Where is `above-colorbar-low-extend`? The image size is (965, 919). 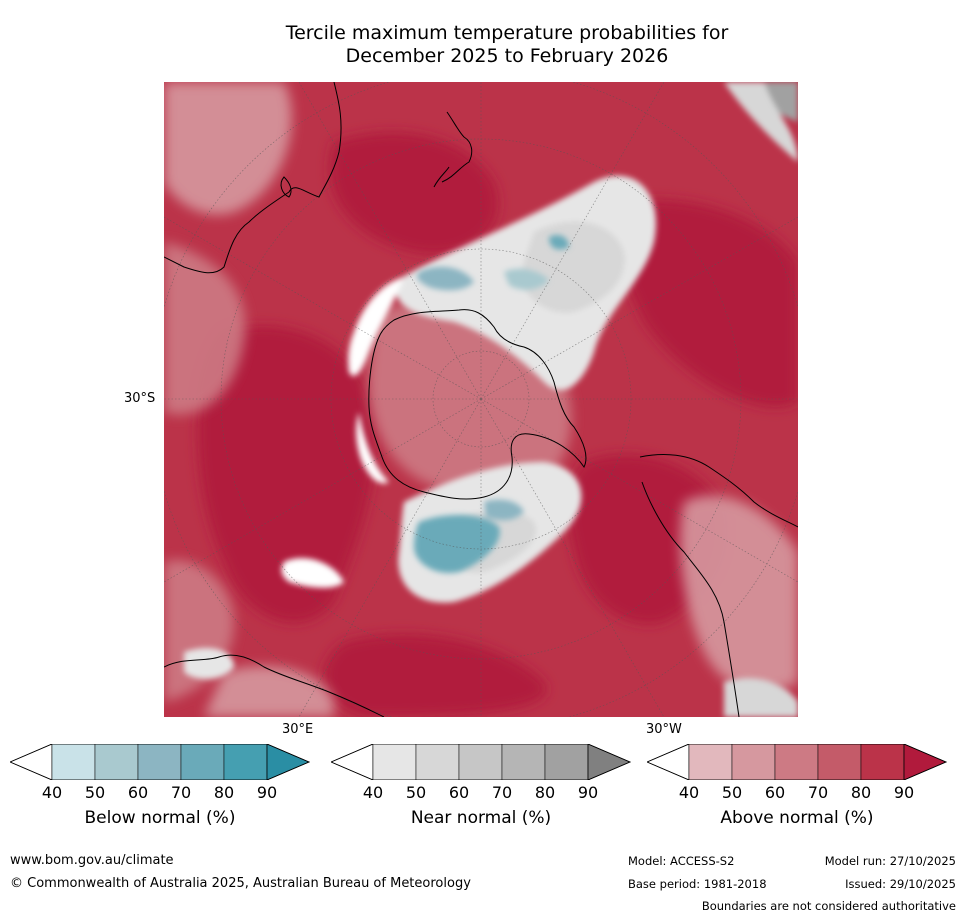
above-colorbar-low-extend is located at coordinates (668, 762).